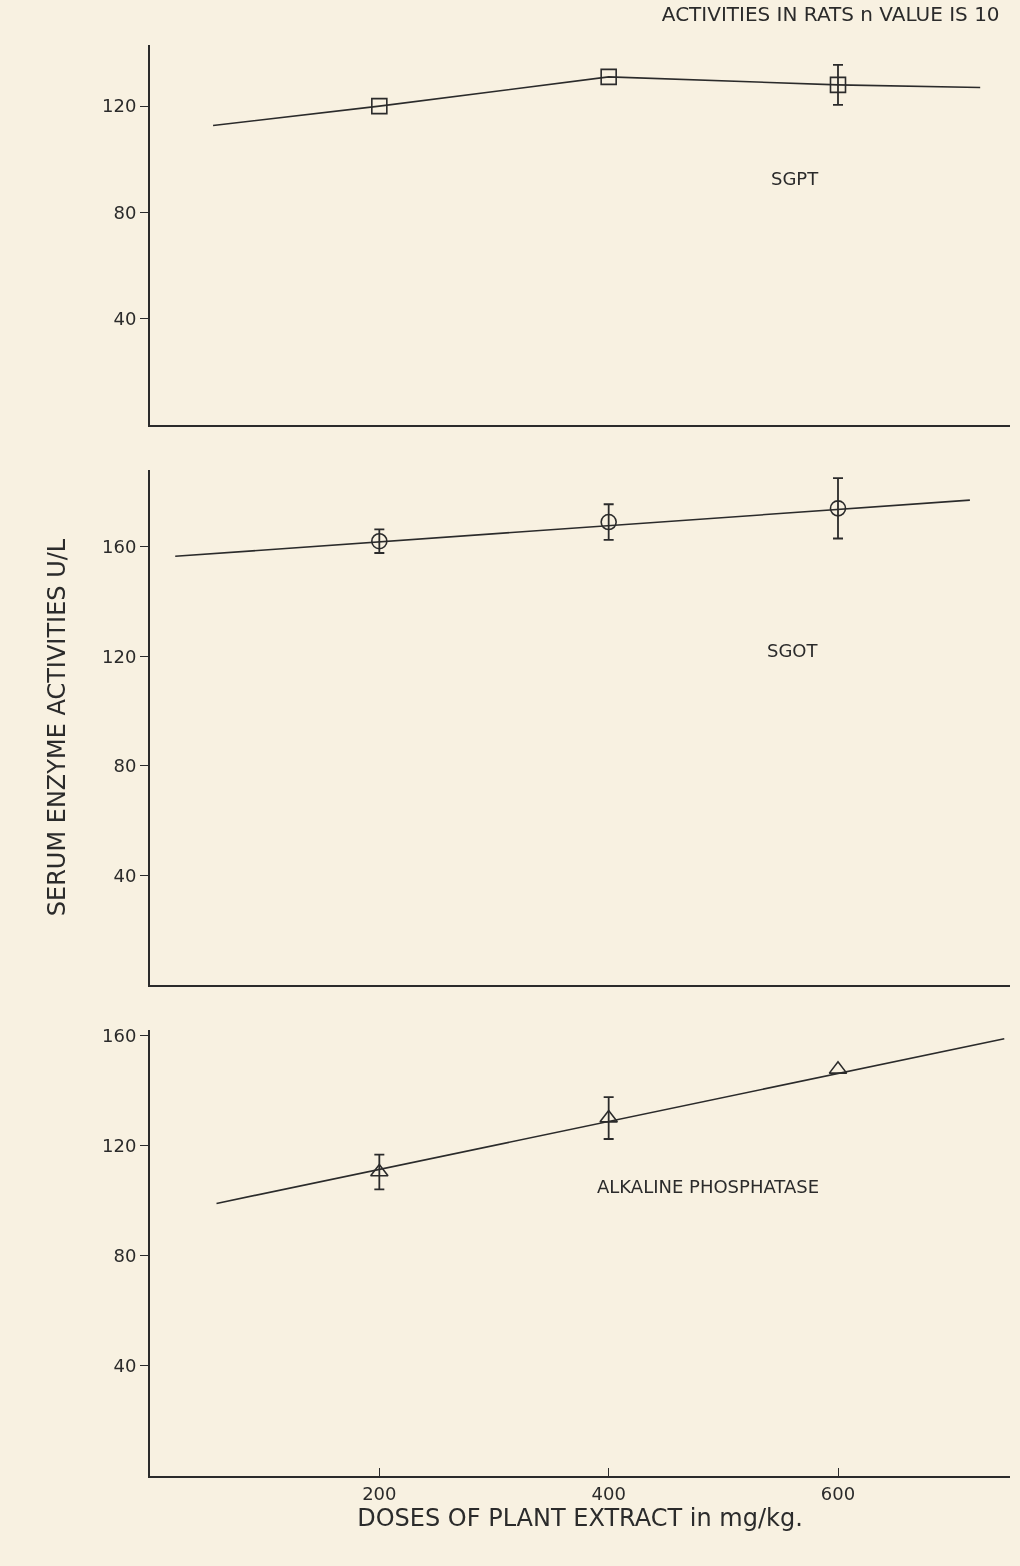  What do you see at coordinates (708, 1186) in the screenshot?
I see `annotation: ALKALINE PHOSPHATASE` at bounding box center [708, 1186].